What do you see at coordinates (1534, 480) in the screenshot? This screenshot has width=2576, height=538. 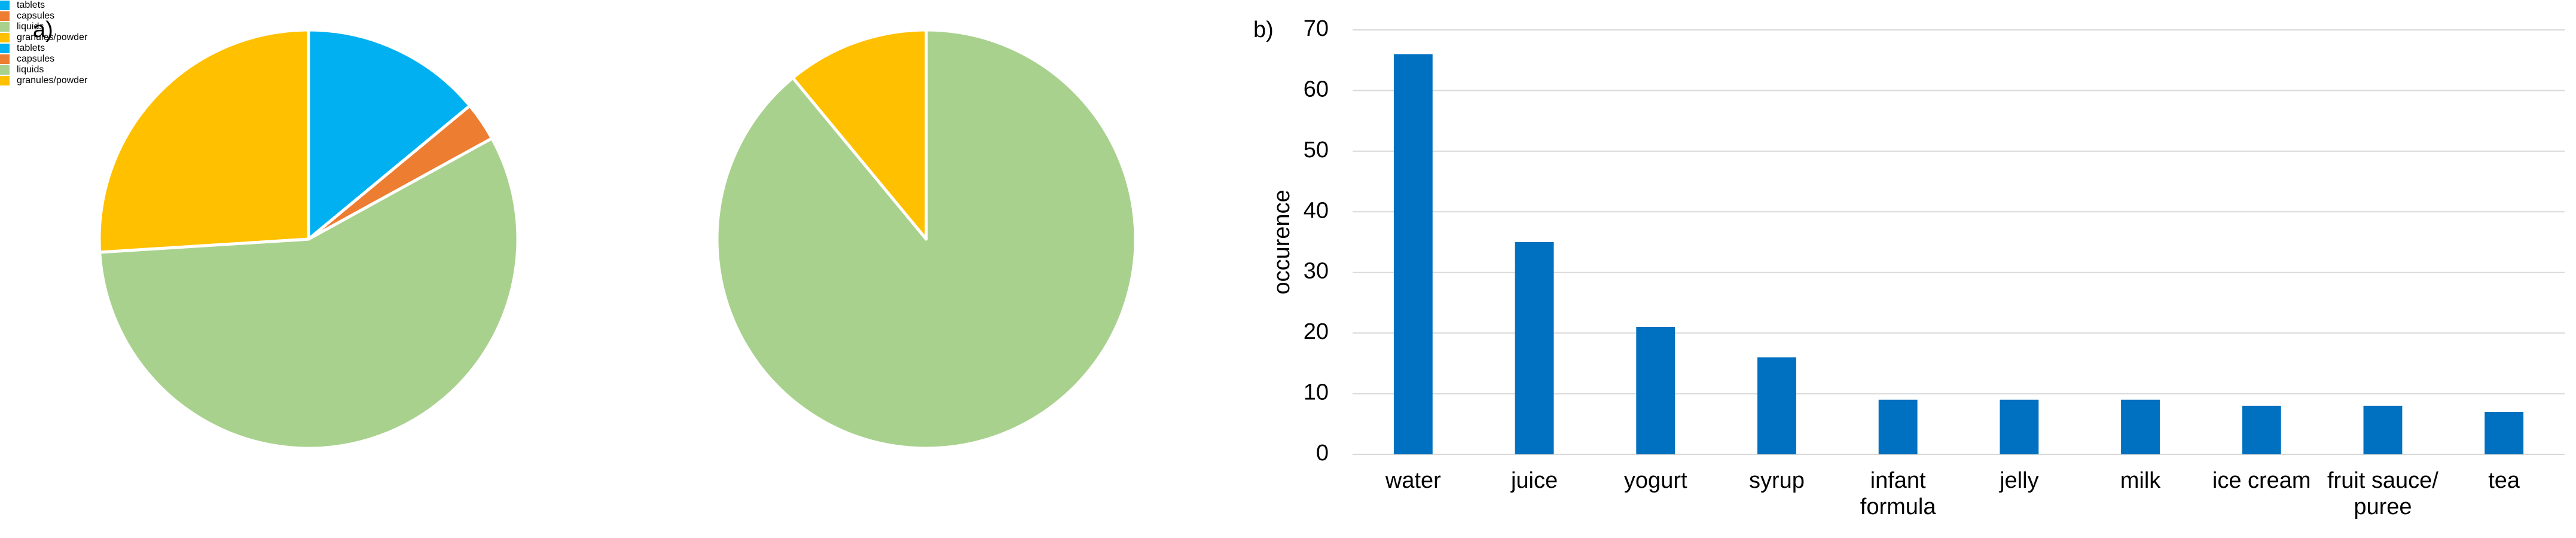 I see `x-tick-label: juice` at bounding box center [1534, 480].